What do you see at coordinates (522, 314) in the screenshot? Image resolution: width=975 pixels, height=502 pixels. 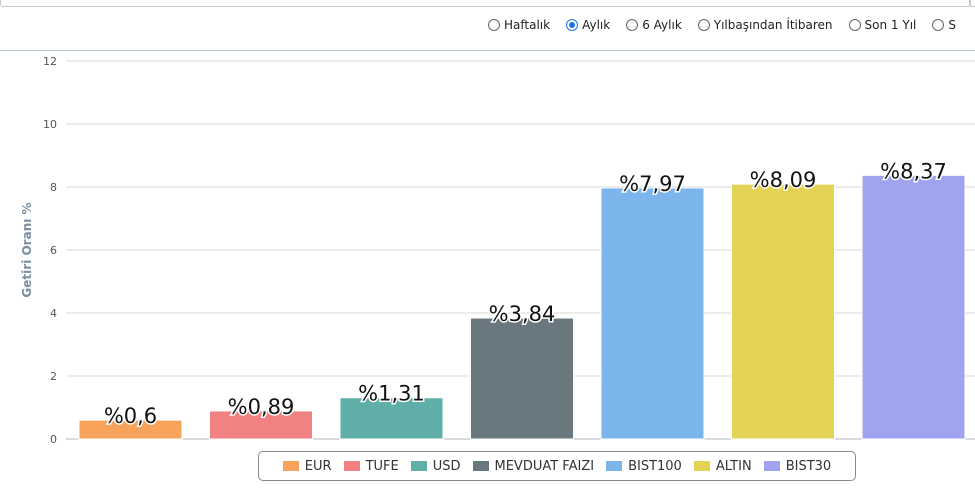 I see `data-label: %3,84` at bounding box center [522, 314].